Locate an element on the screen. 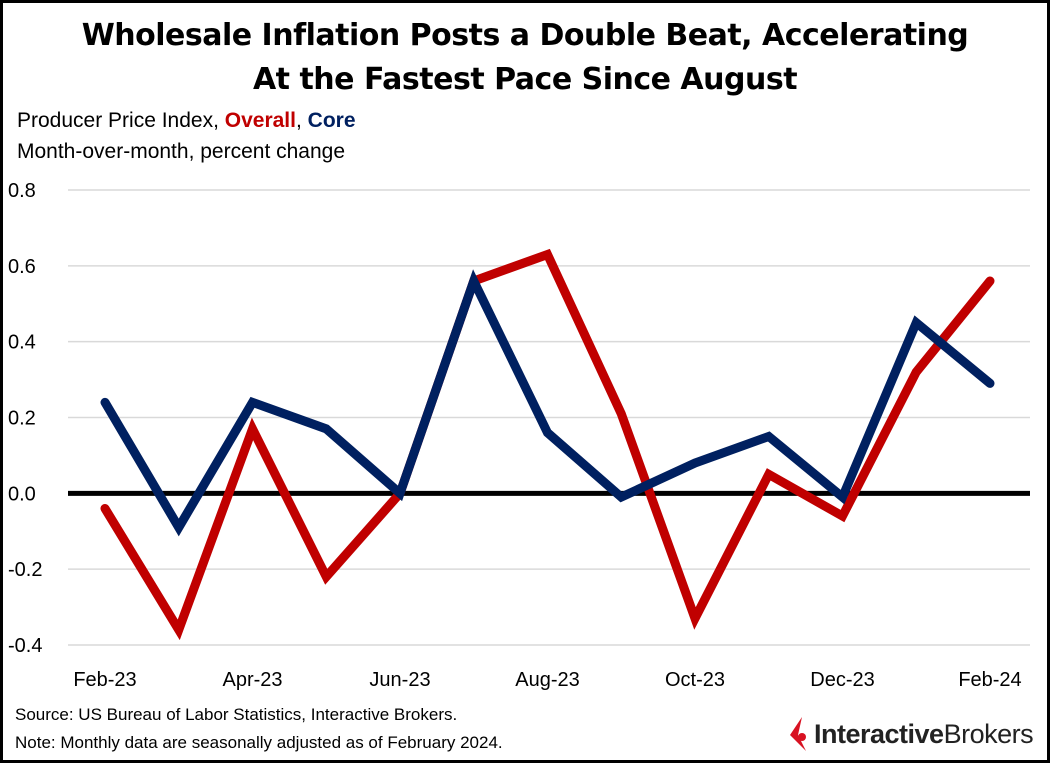 The width and height of the screenshot is (1050, 763). y-tick-label: 0.2 is located at coordinates (22, 419).